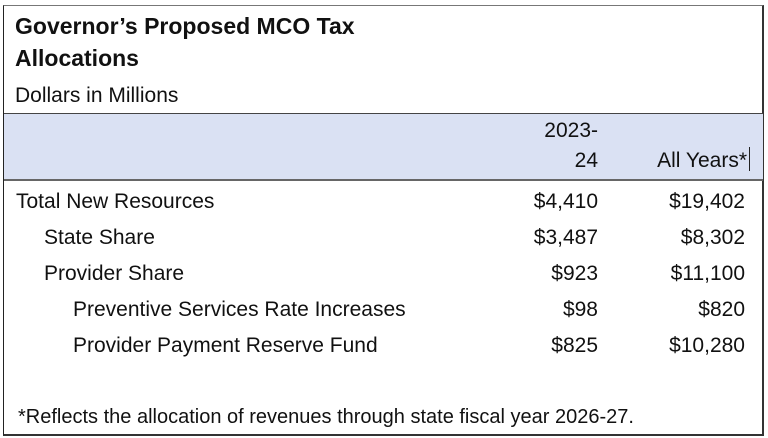 The width and height of the screenshot is (768, 438). Describe the element at coordinates (565, 237) in the screenshot. I see `row-value-2023-24: $3,487` at that location.